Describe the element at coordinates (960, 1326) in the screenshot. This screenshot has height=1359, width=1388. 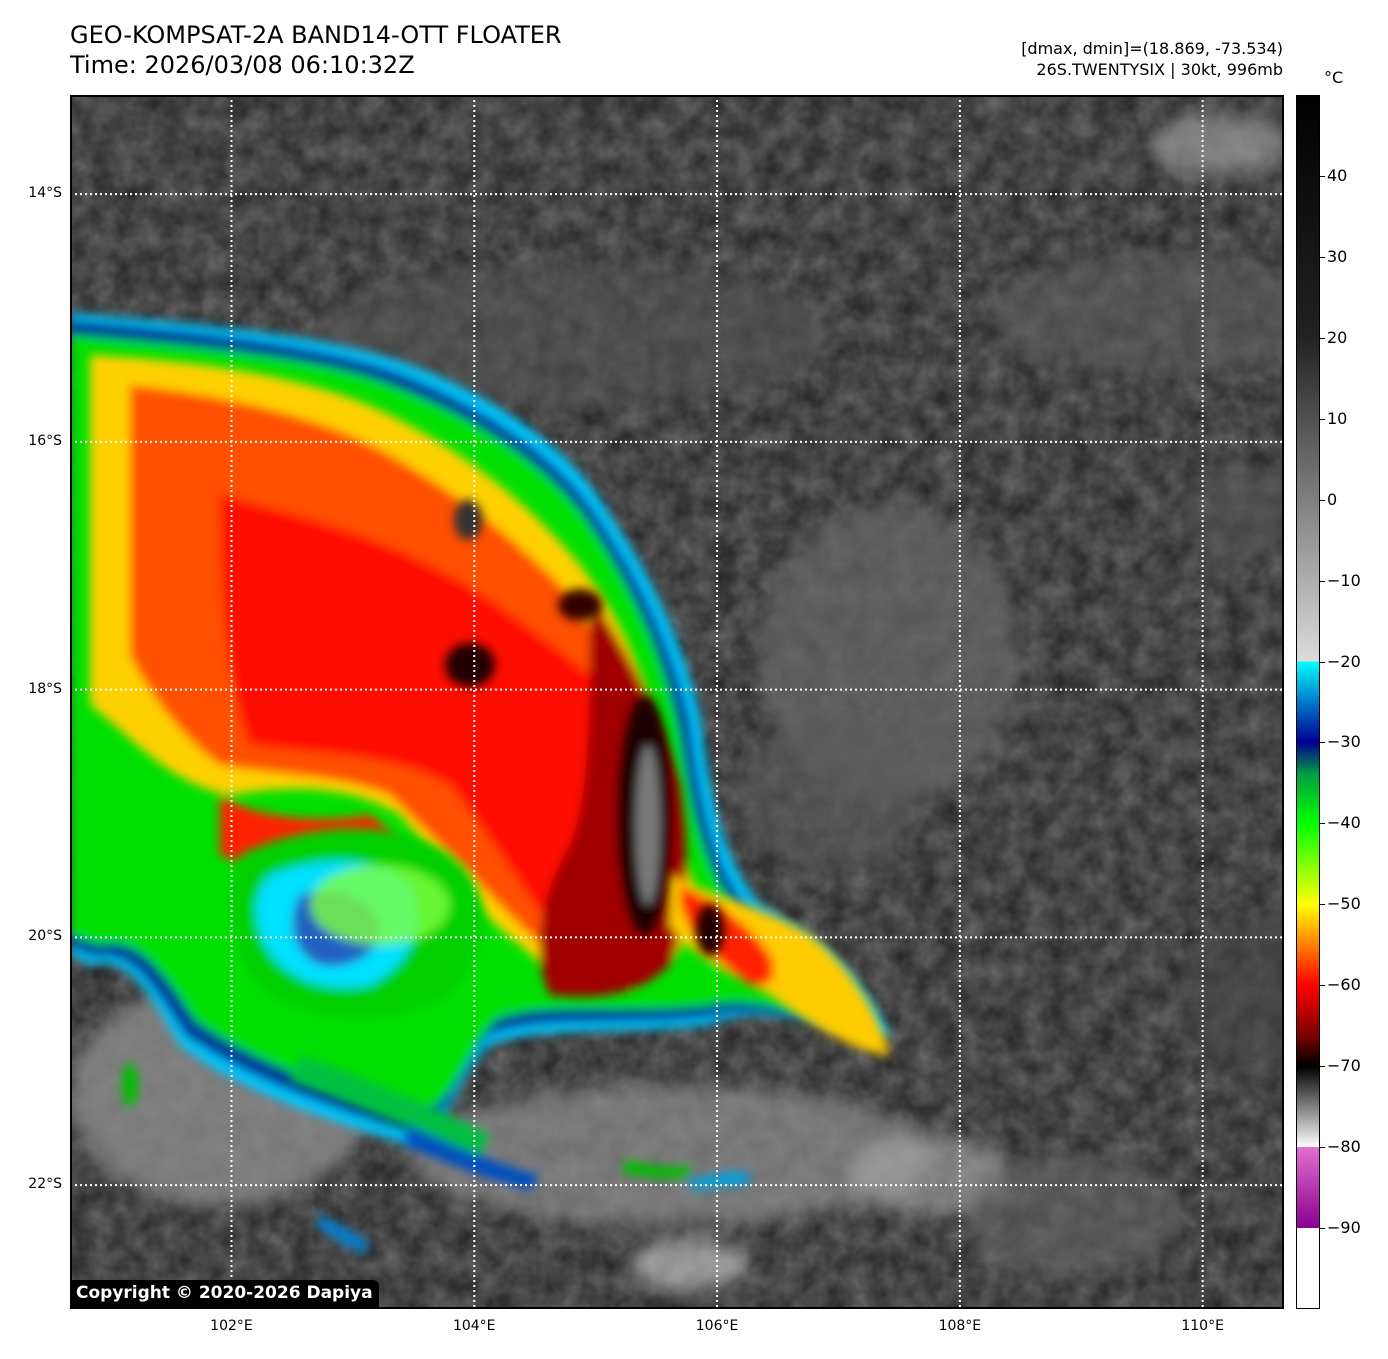
I see `longitude-label: 108°E` at that location.